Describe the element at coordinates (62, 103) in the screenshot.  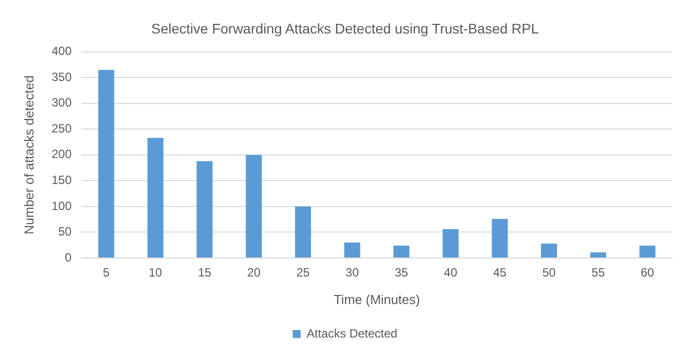
I see `y-tick-label: 300` at that location.